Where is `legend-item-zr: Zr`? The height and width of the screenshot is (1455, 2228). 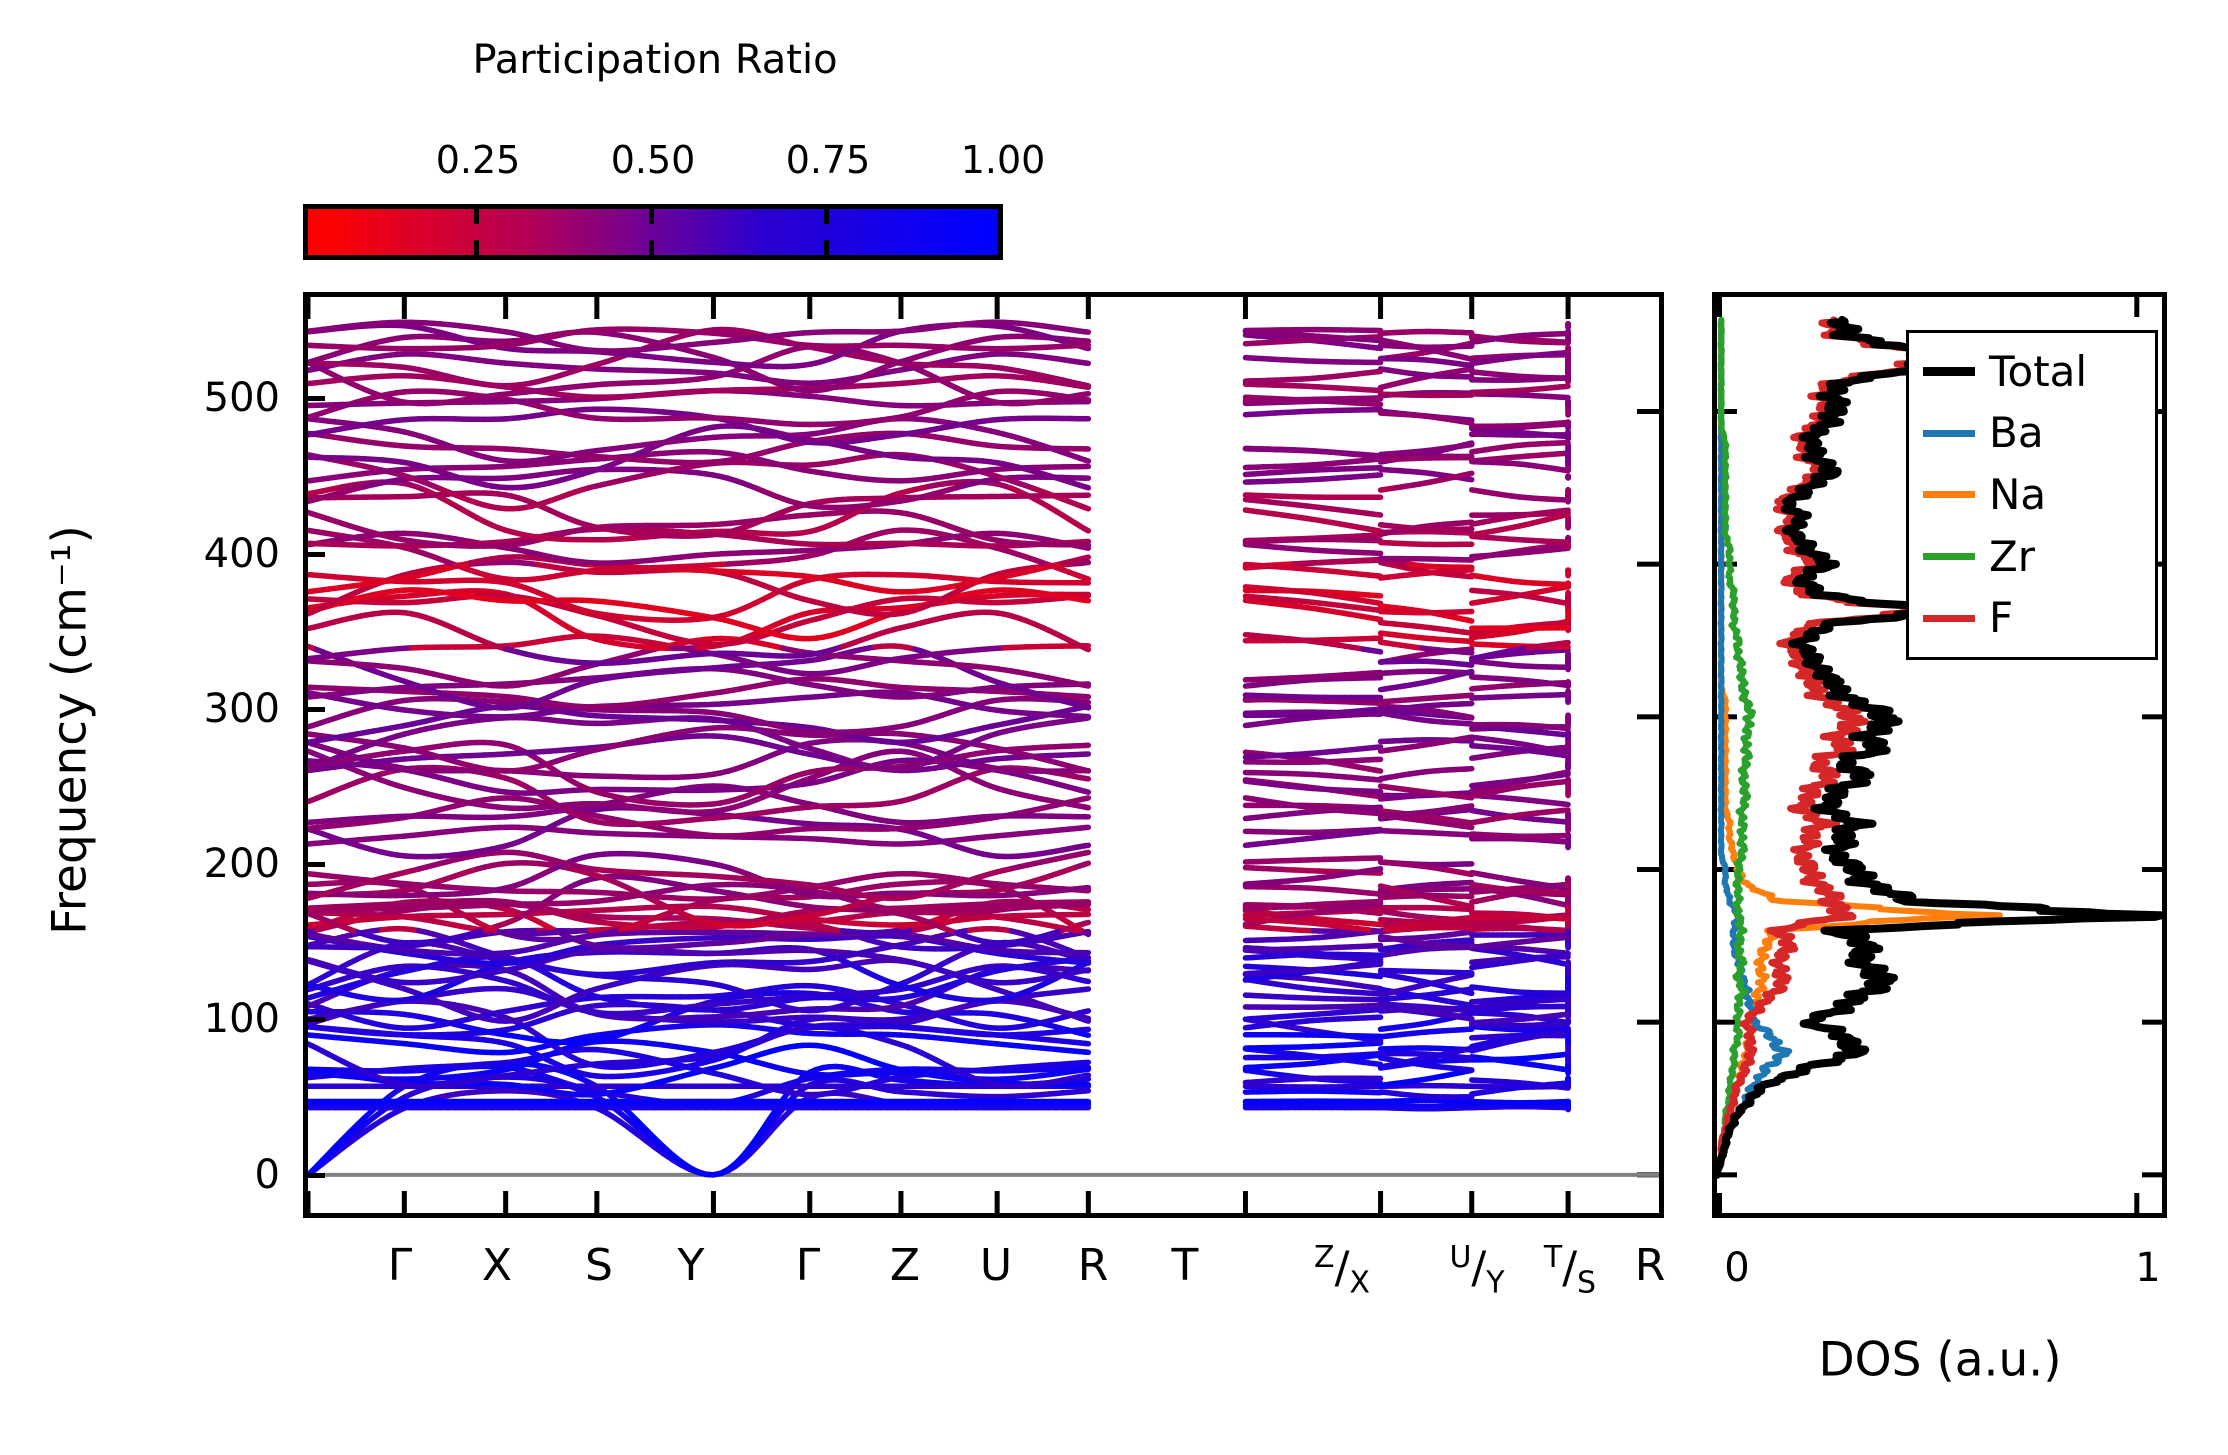 legend-item-zr: Zr is located at coordinates (2032, 557).